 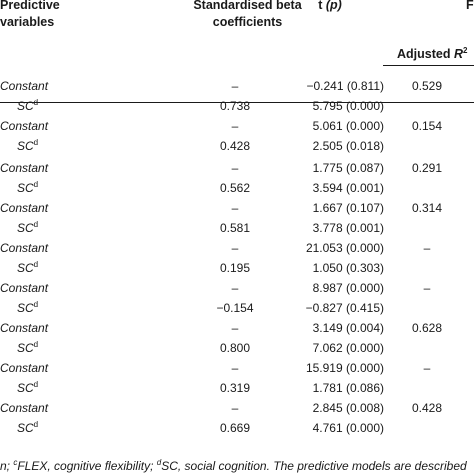 What do you see at coordinates (27, 22) in the screenshot?
I see `predictive-header-line2: variables` at bounding box center [27, 22].